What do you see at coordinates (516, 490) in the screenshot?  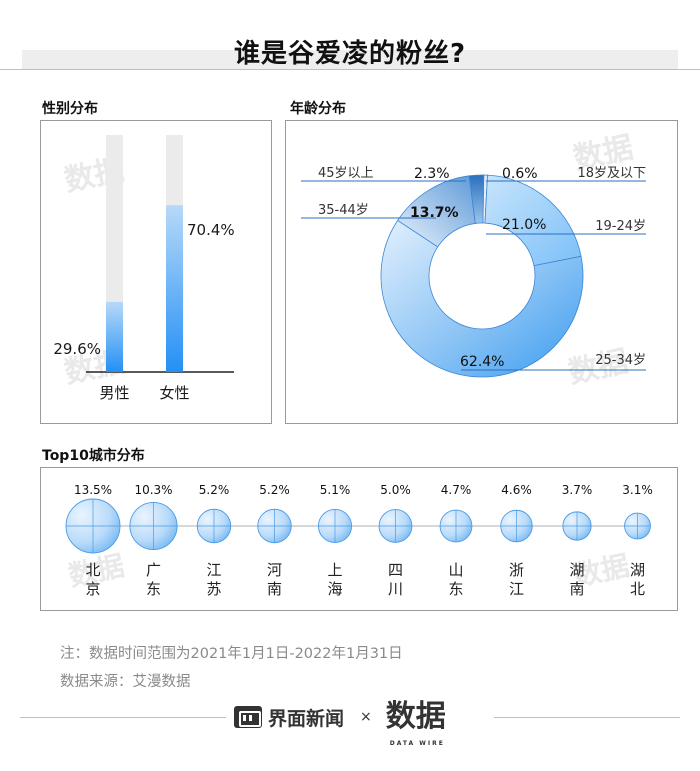 I see `data-label: 4.6%` at bounding box center [516, 490].